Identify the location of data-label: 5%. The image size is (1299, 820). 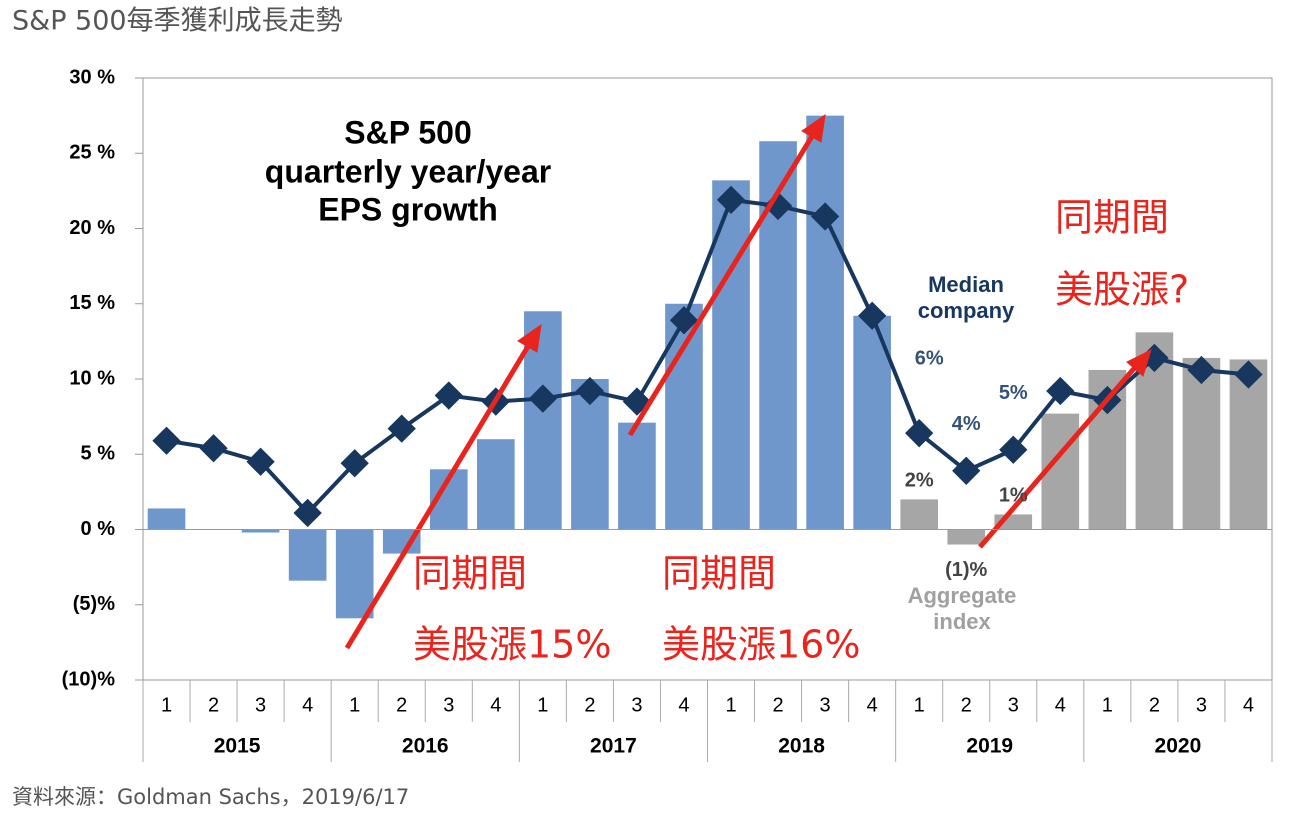
(1013, 393).